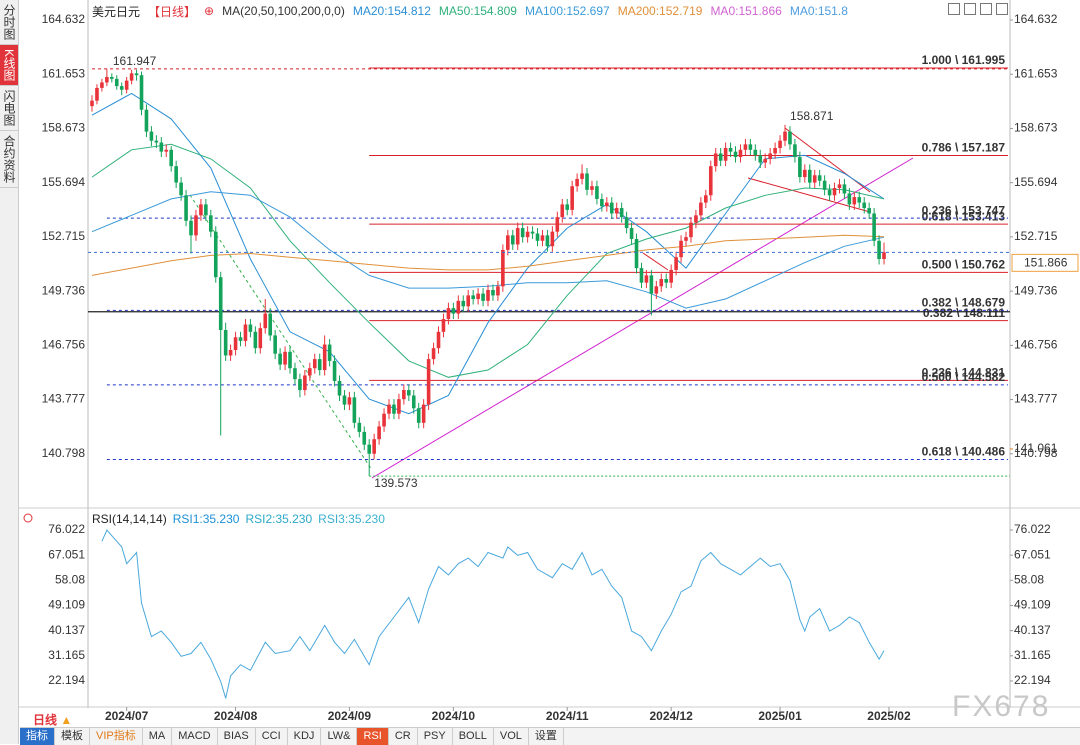 This screenshot has width=1080, height=745. What do you see at coordinates (1029, 579) in the screenshot?
I see `y-tick-label: 58.08` at bounding box center [1029, 579].